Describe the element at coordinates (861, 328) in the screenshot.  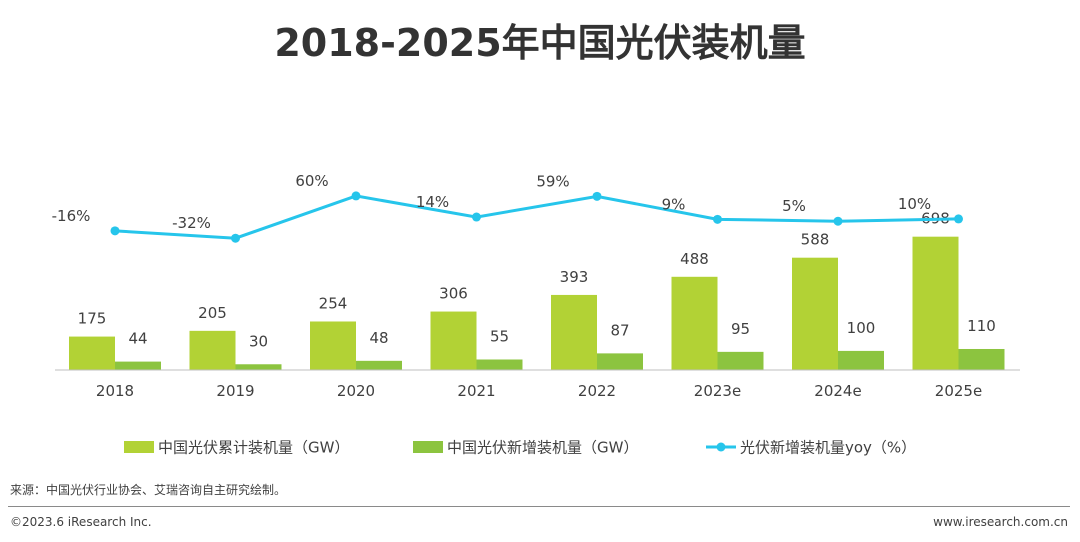
I see `data-label-new: 100` at that location.